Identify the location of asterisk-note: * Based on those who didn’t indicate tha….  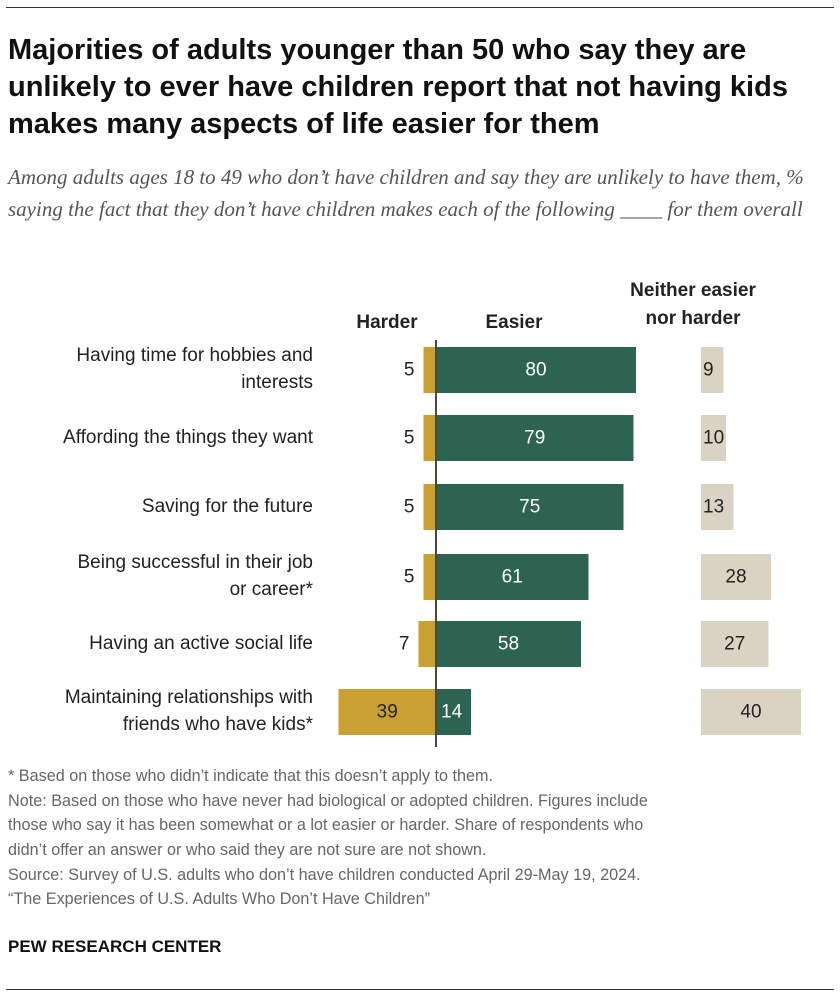
(251, 776).